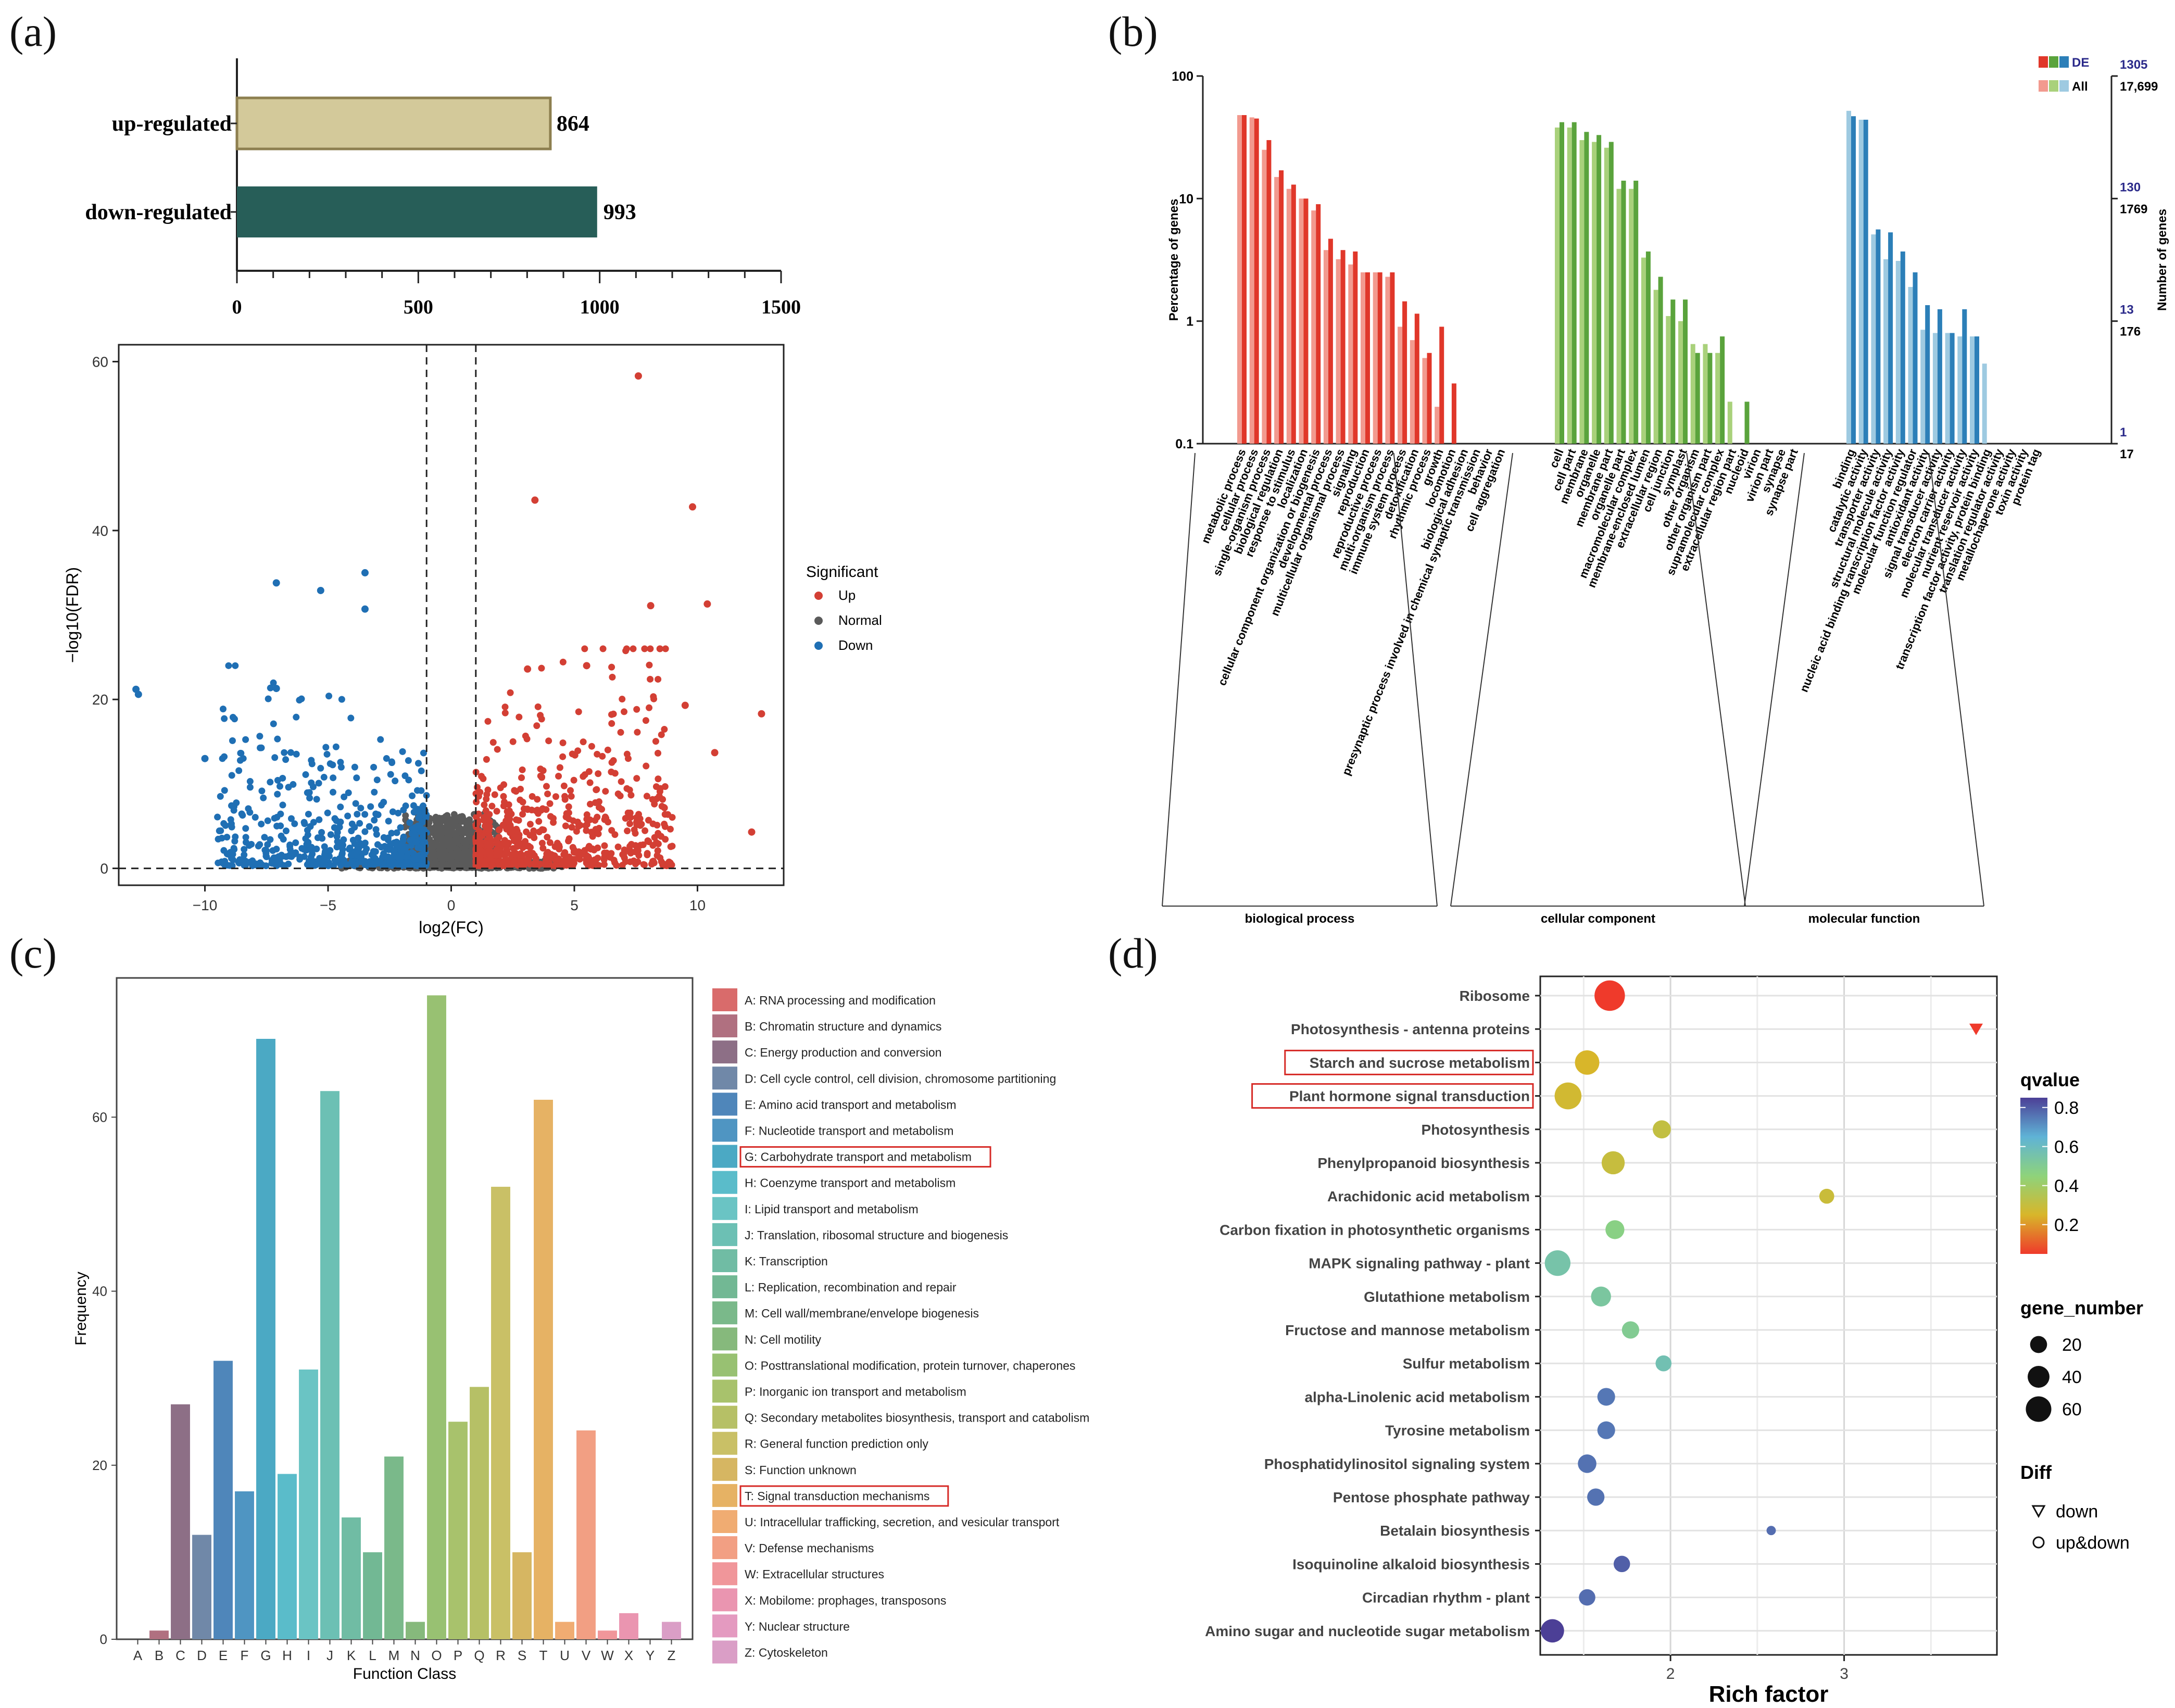  What do you see at coordinates (308, 1655) in the screenshot?
I see `x-tick-label: I` at bounding box center [308, 1655].